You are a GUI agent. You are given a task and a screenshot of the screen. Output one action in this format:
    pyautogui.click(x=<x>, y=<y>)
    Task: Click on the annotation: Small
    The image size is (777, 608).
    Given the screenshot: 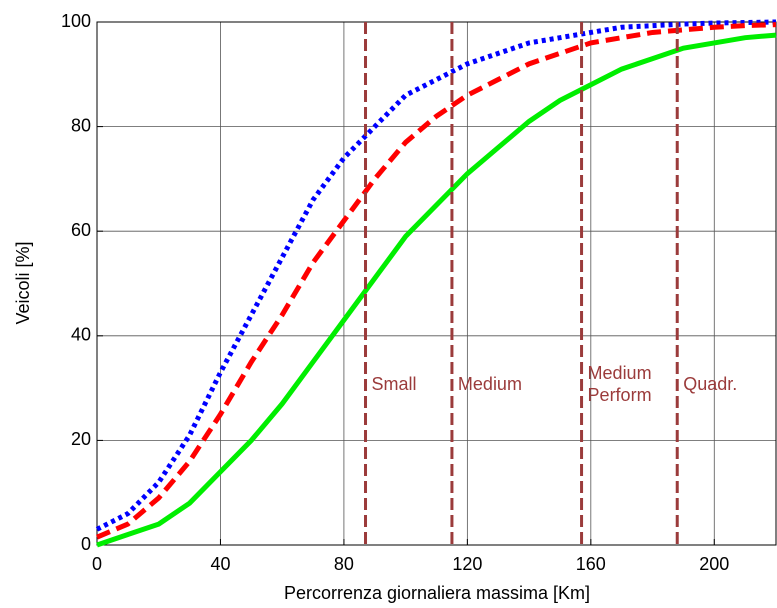 What is the action you would take?
    pyautogui.click(x=394, y=384)
    